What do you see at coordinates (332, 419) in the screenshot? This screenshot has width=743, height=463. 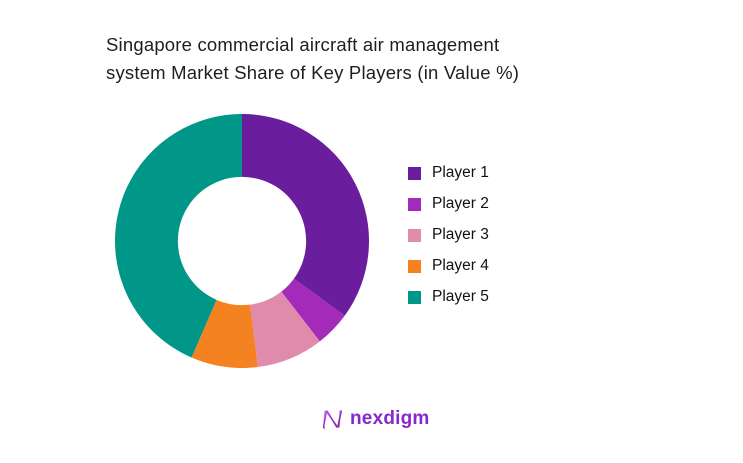 I see `nexdigm-logo-icon` at bounding box center [332, 419].